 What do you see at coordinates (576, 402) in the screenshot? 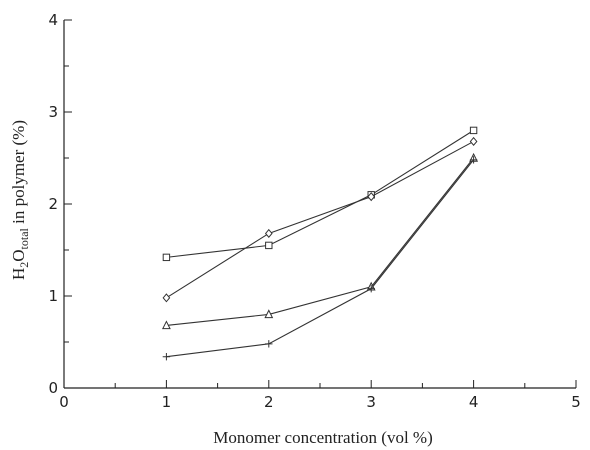
I see `x-tick-label: 5` at bounding box center [576, 402].